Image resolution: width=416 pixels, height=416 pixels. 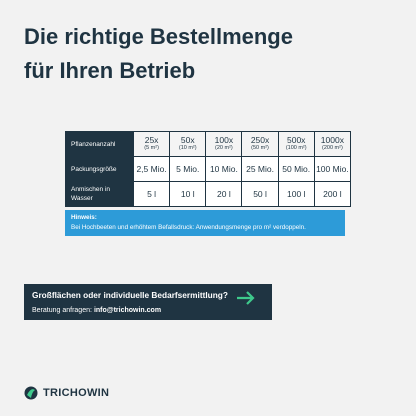 What do you see at coordinates (84, 217) in the screenshot?
I see `hint-title: Hinweis:` at bounding box center [84, 217].